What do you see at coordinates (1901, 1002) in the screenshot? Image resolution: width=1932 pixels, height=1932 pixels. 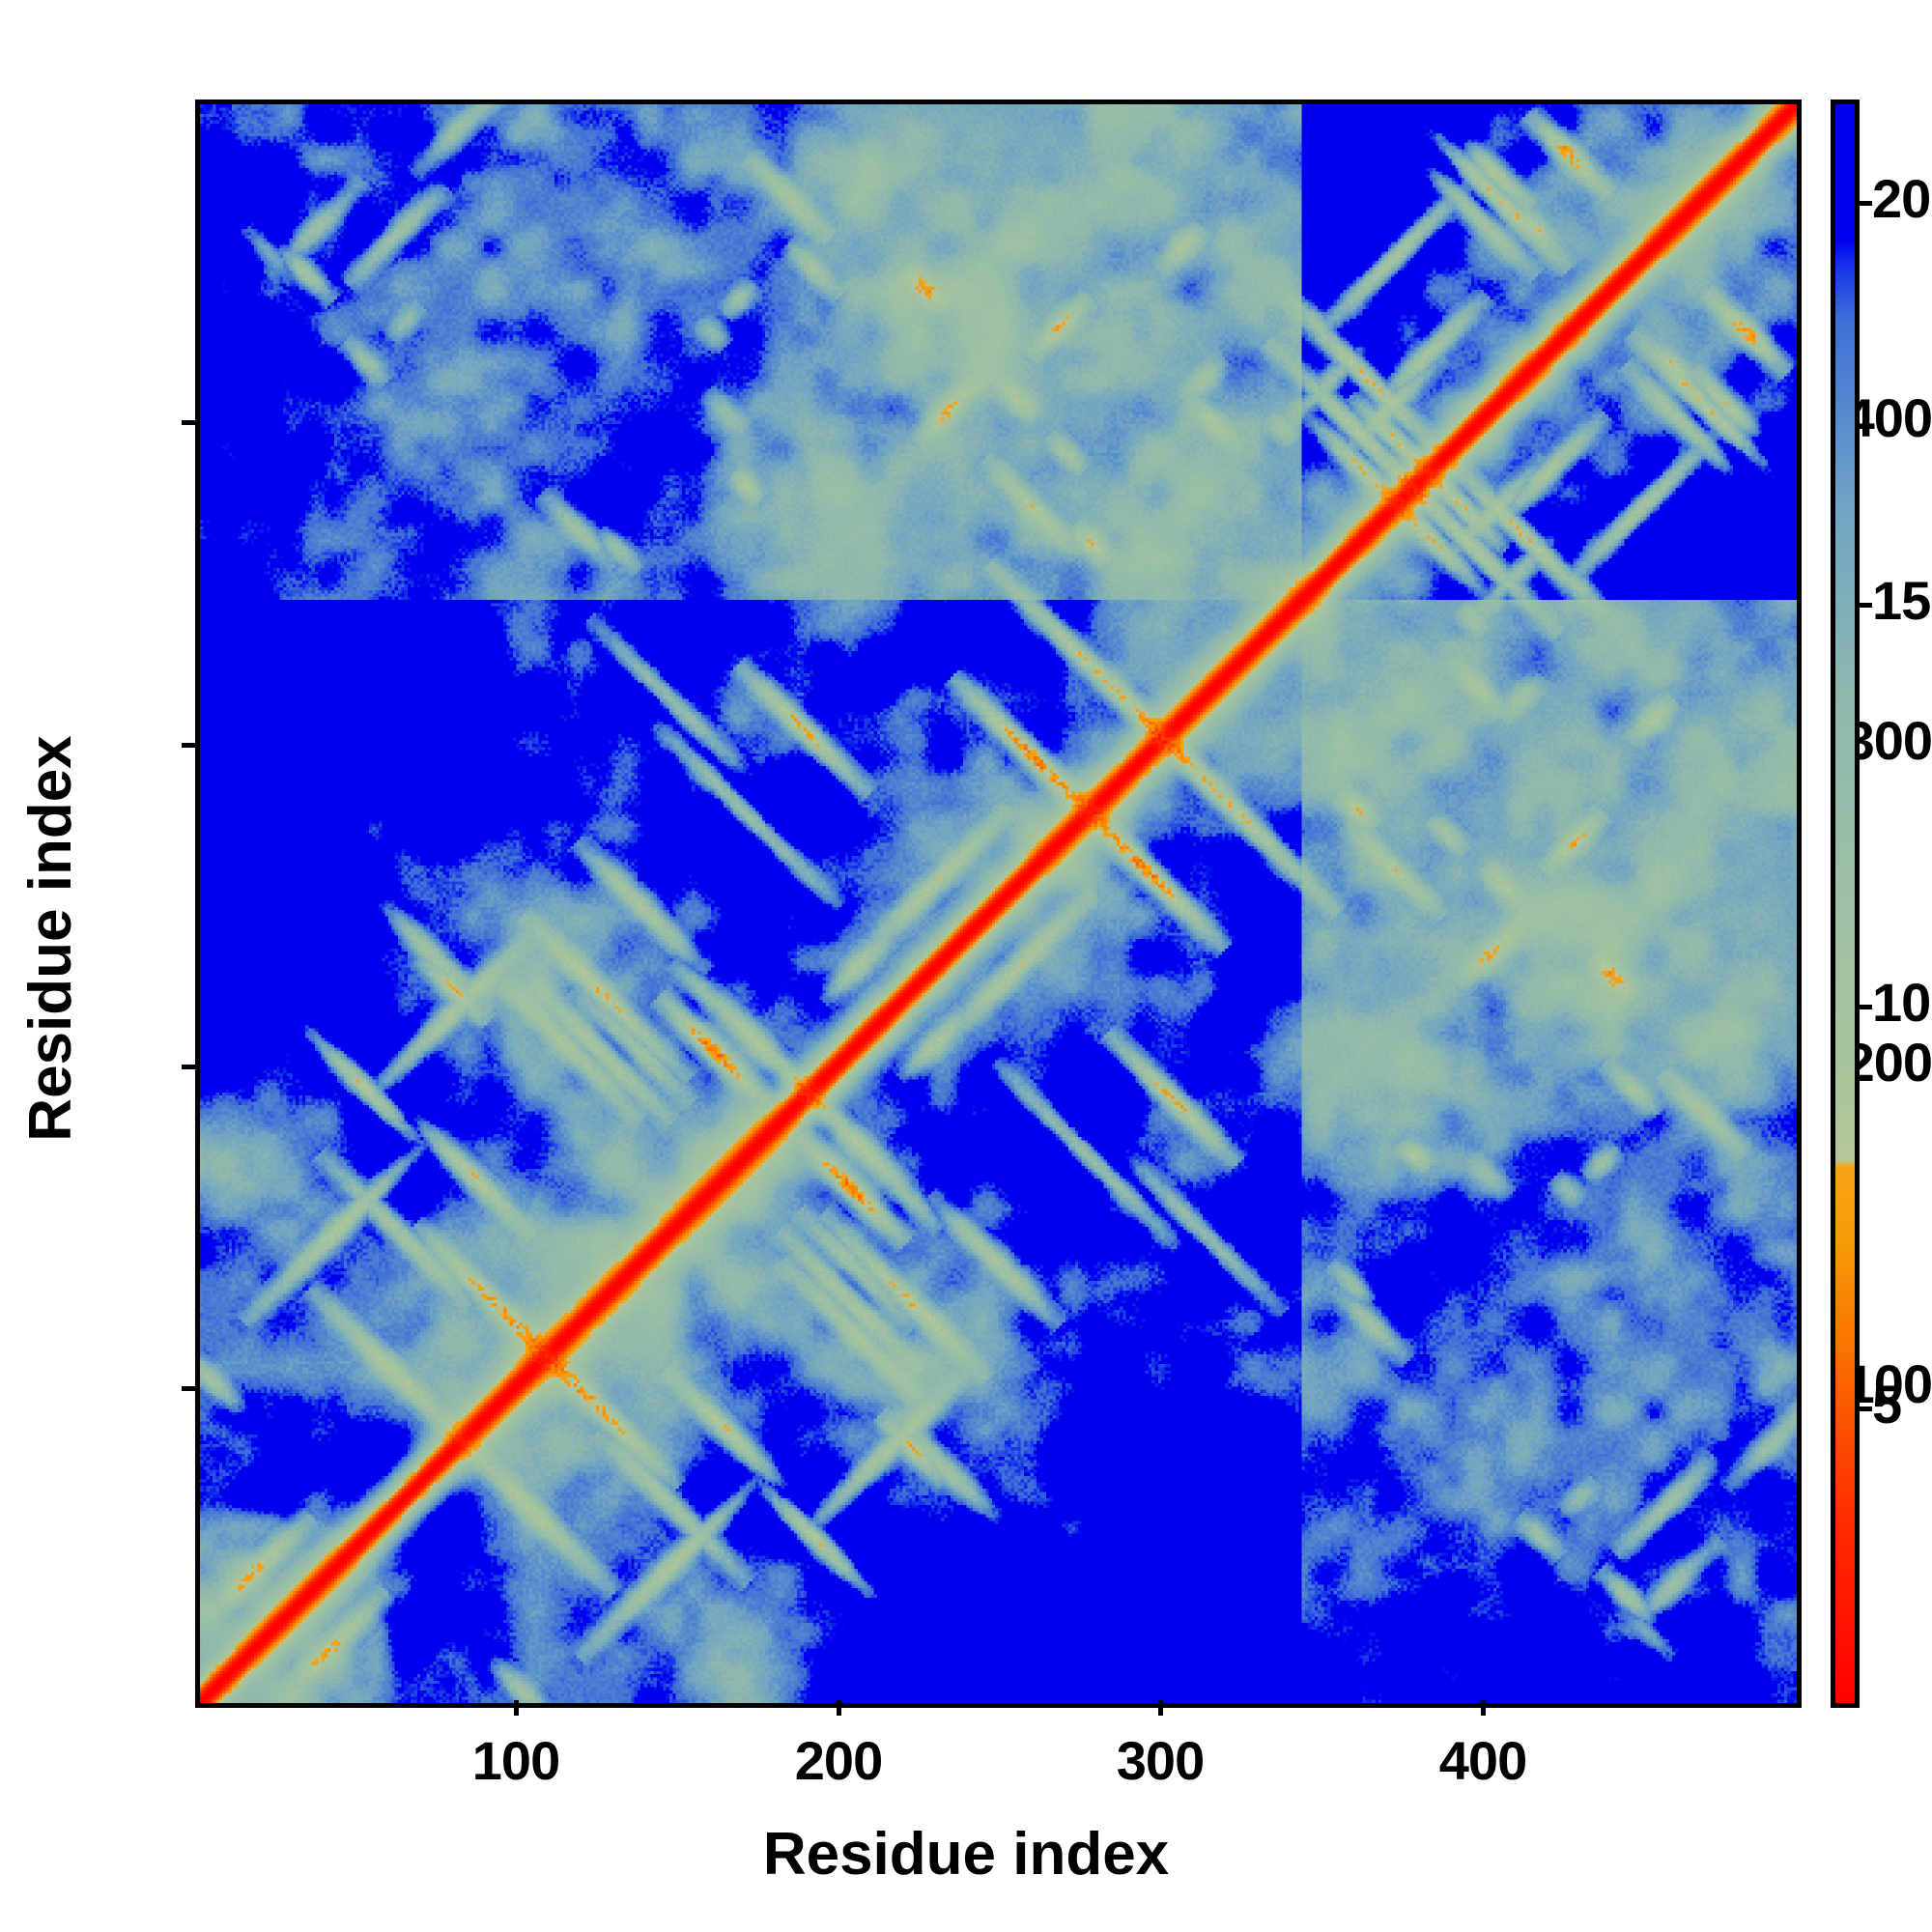 I see `colorbar-tick-label-10: 10` at bounding box center [1901, 1002].